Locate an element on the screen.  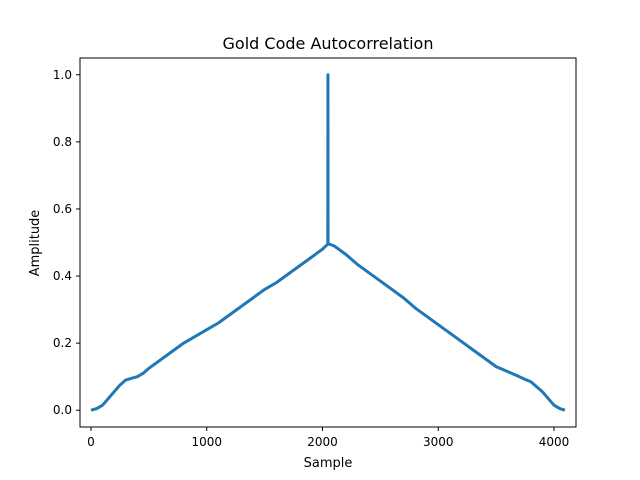
x-axis-label: Sample is located at coordinates (328, 463).